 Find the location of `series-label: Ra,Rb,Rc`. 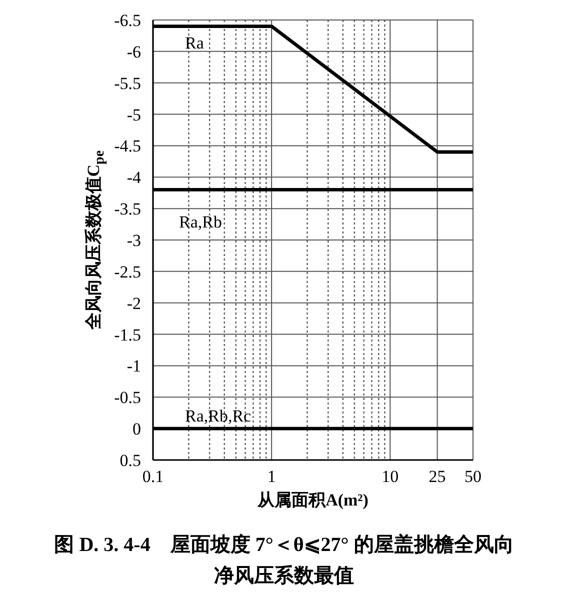

series-label: Ra,Rb,Rc is located at coordinates (218, 416).